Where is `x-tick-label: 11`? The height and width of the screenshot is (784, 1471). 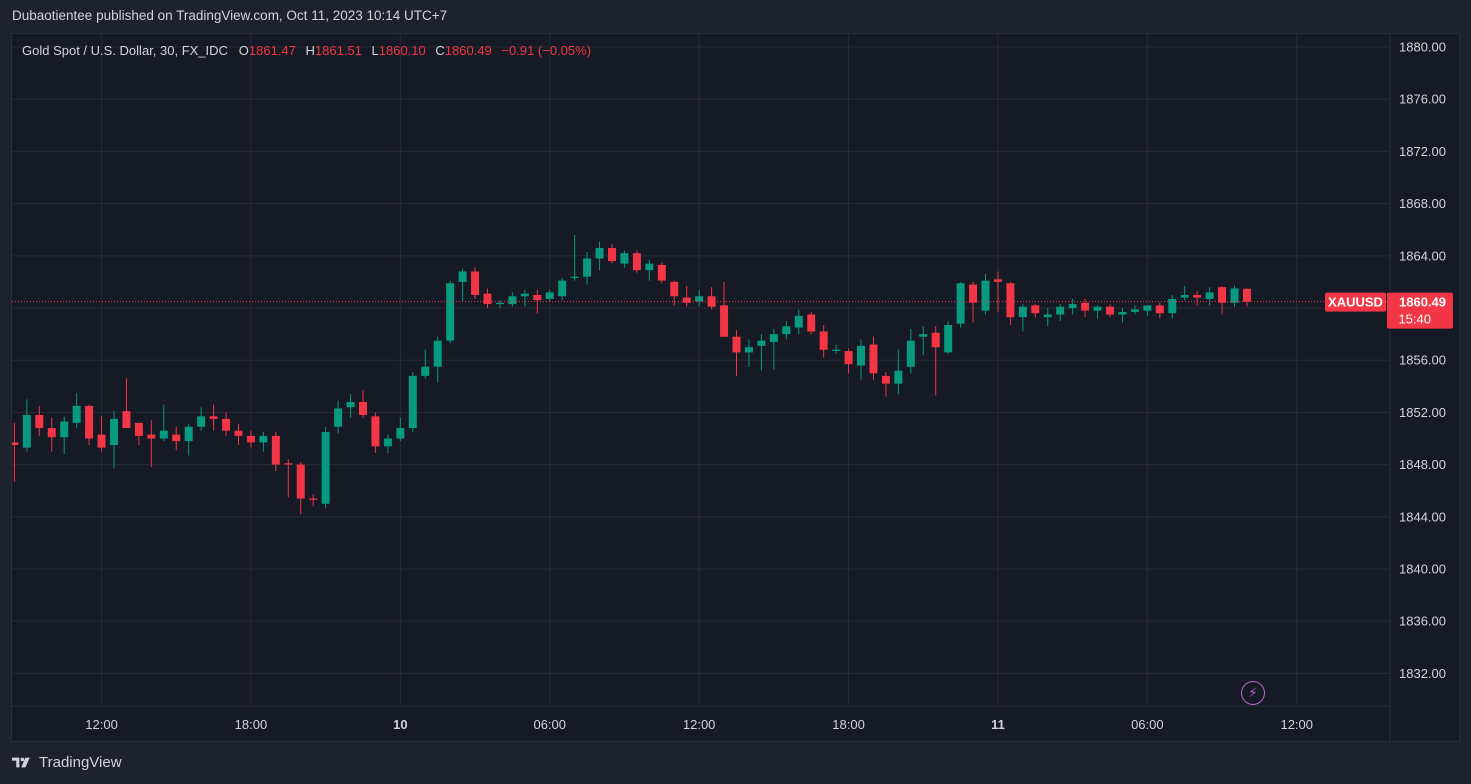
x-tick-label: 11 is located at coordinates (998, 724).